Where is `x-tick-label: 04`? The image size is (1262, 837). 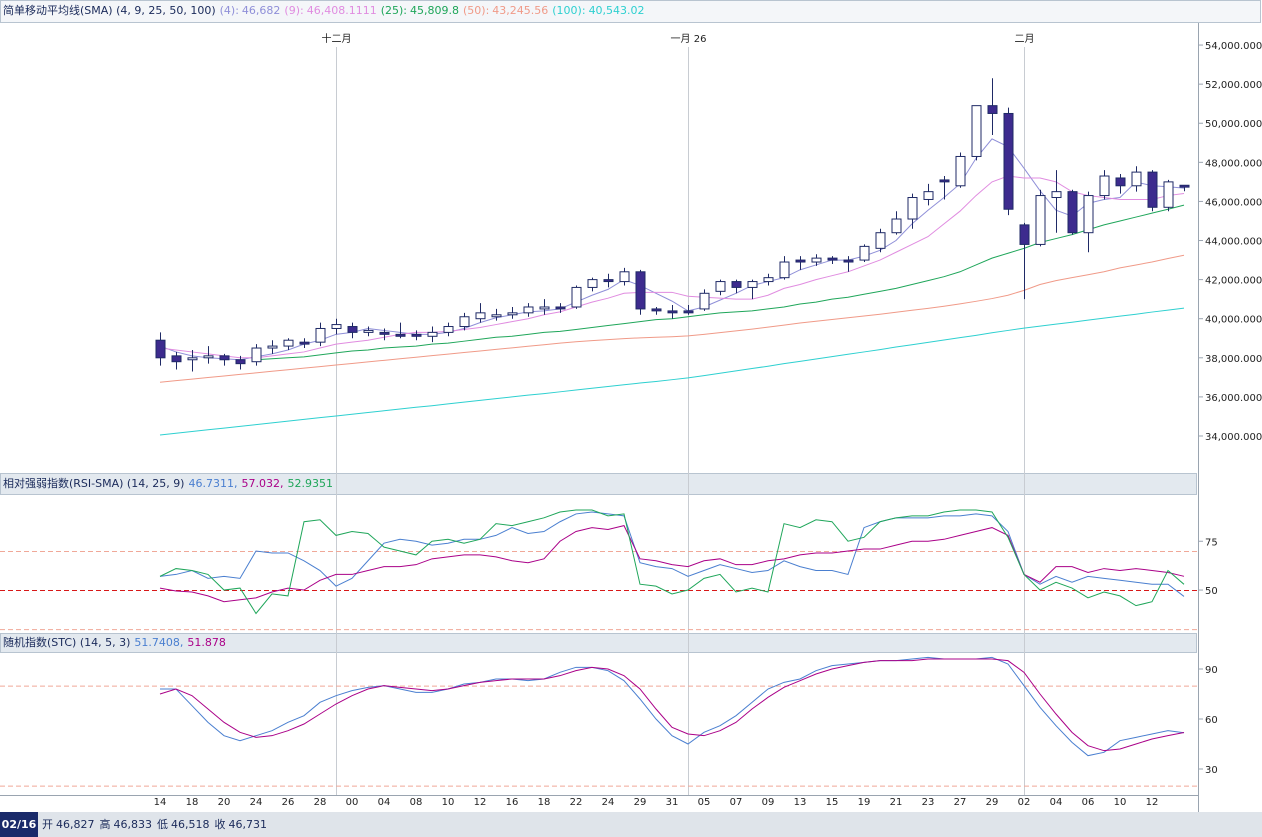 x-tick-label: 04 is located at coordinates (1056, 802).